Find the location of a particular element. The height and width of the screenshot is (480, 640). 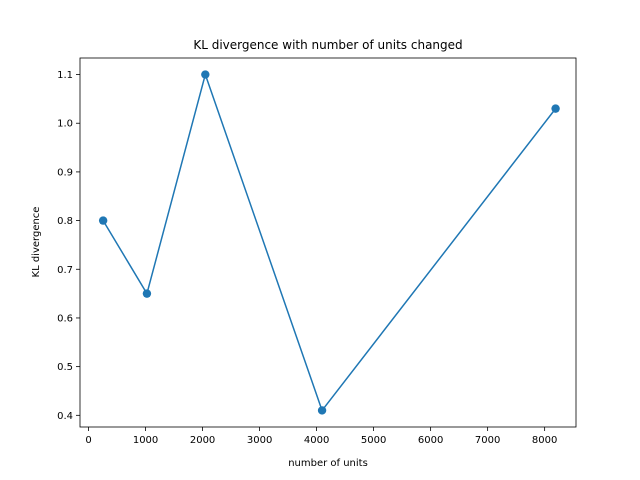

x-tick-label: 5000 is located at coordinates (373, 440).